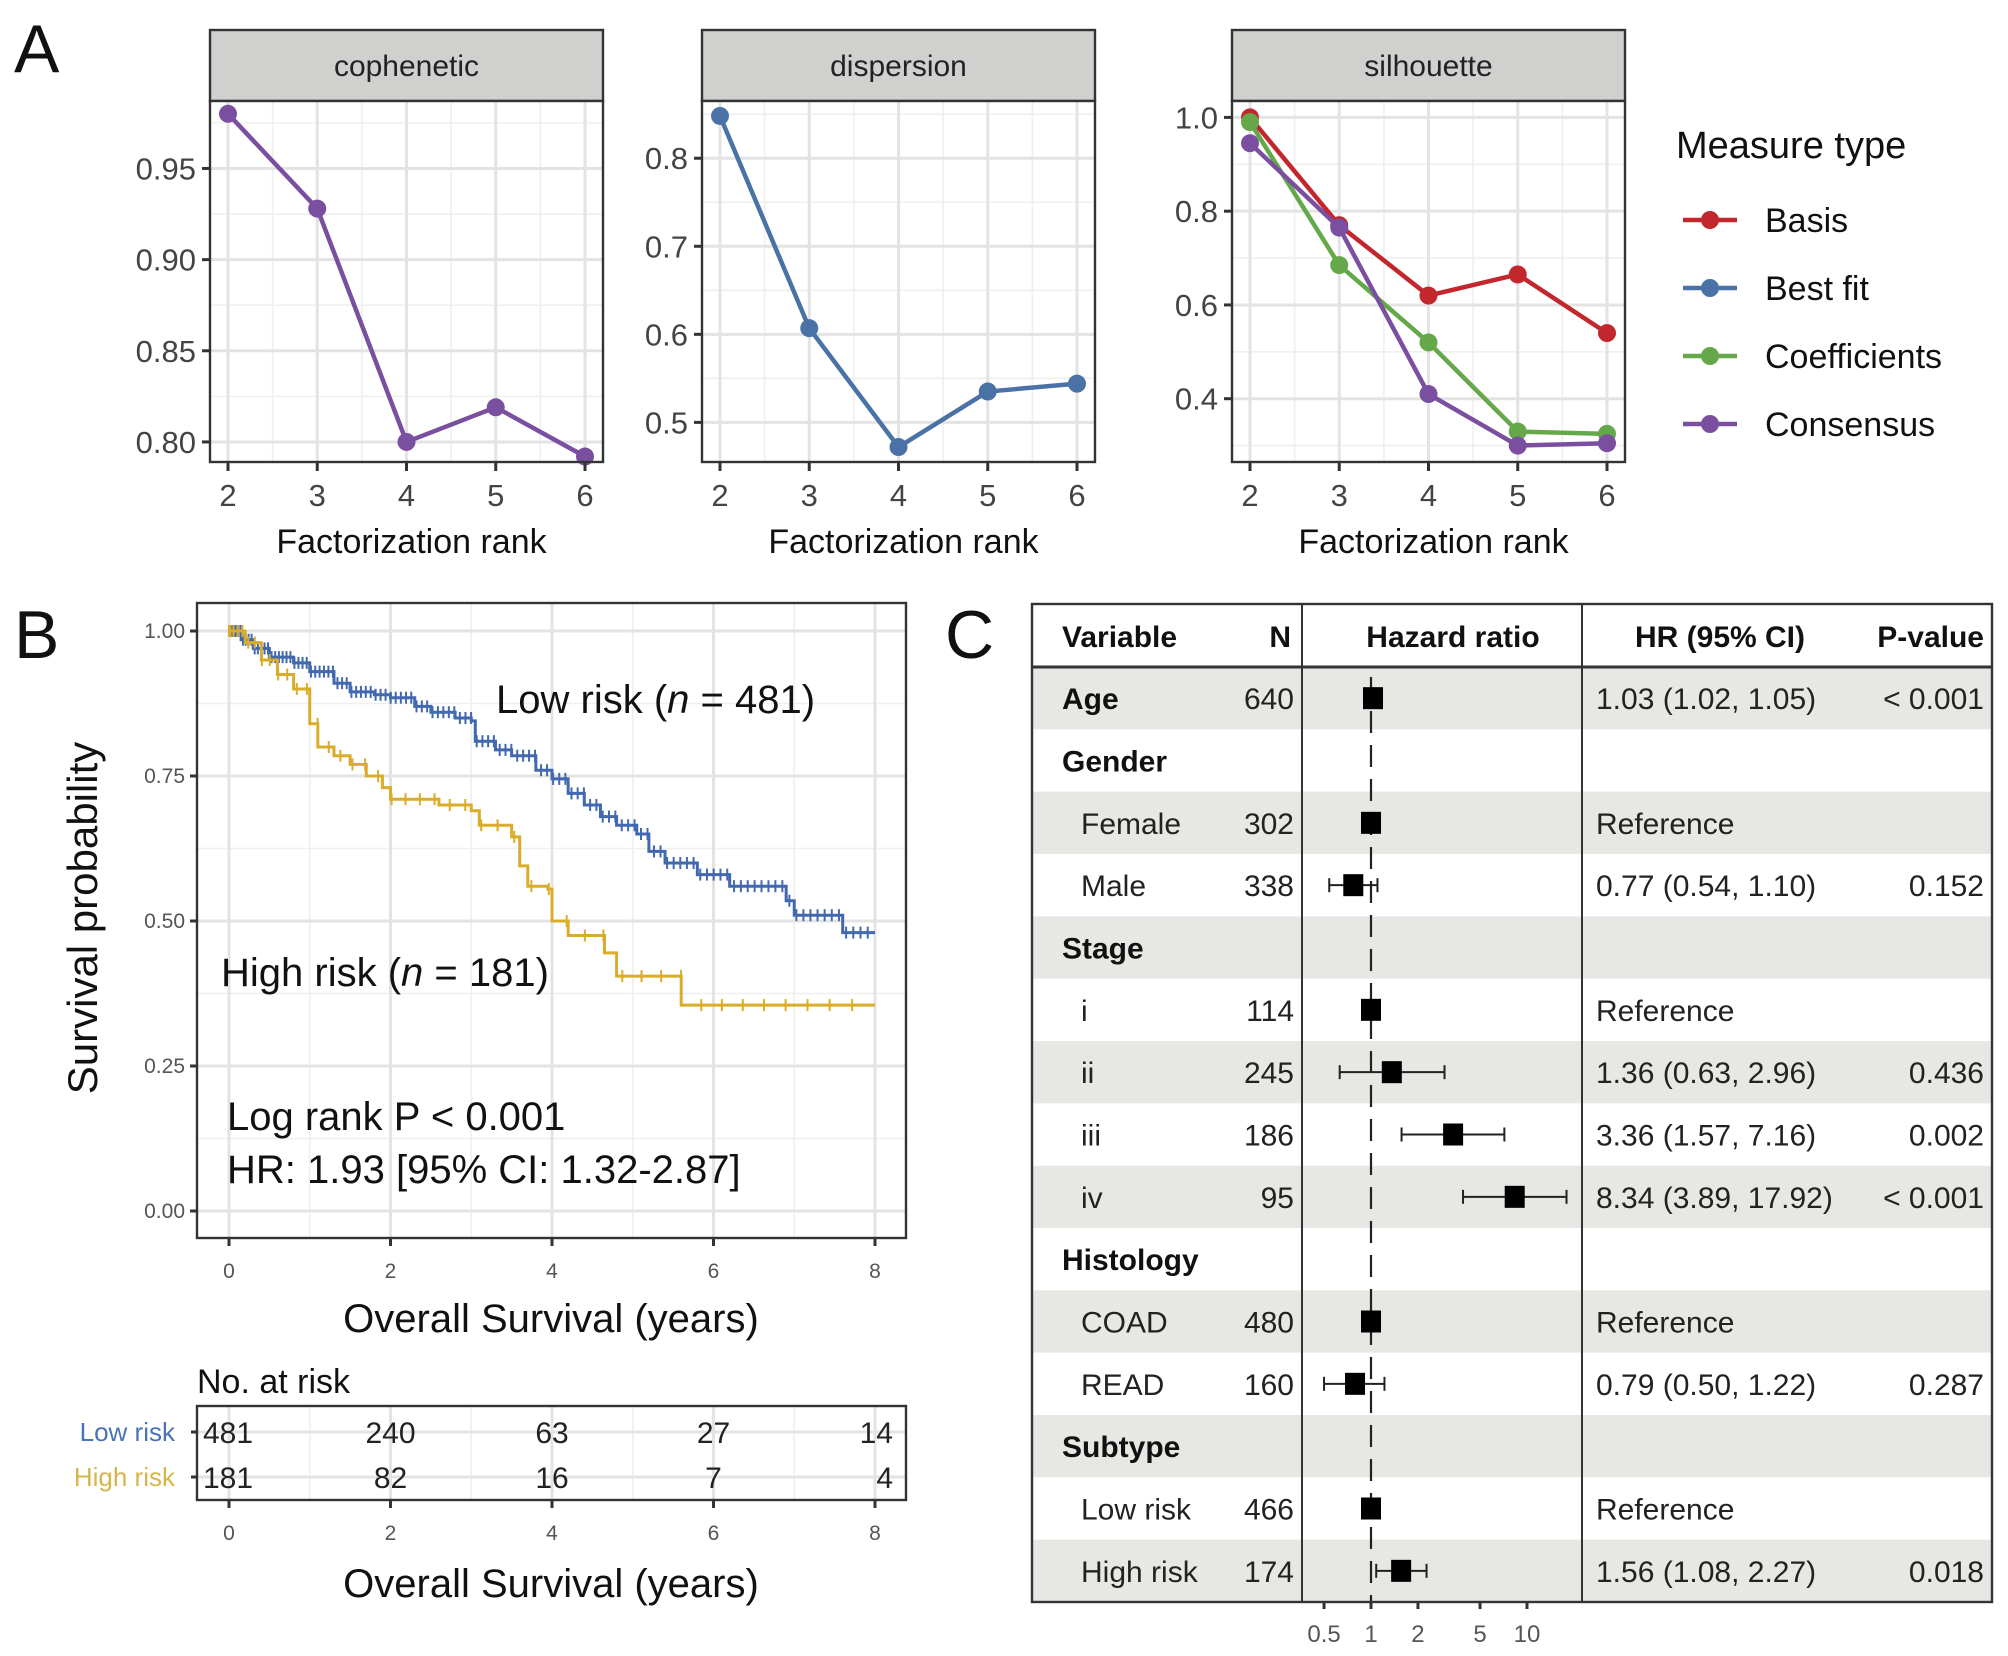 This screenshot has width=2008, height=1656. Describe the element at coordinates (1706, 886) in the screenshot. I see `row-hr-ci: 0.77 (0.54, 1.10)` at that location.